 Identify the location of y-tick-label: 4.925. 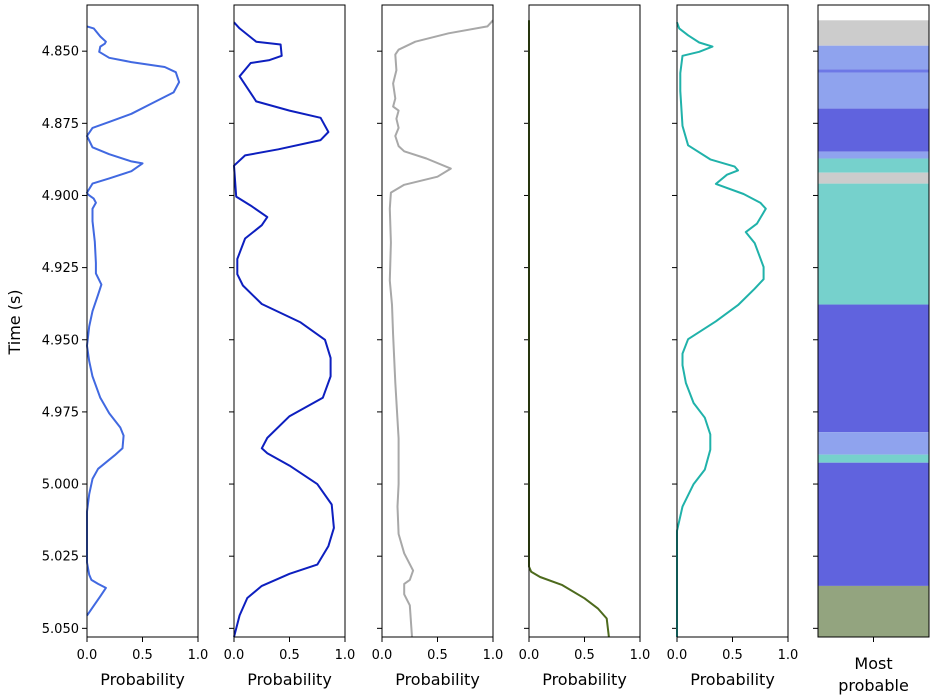
(60, 268).